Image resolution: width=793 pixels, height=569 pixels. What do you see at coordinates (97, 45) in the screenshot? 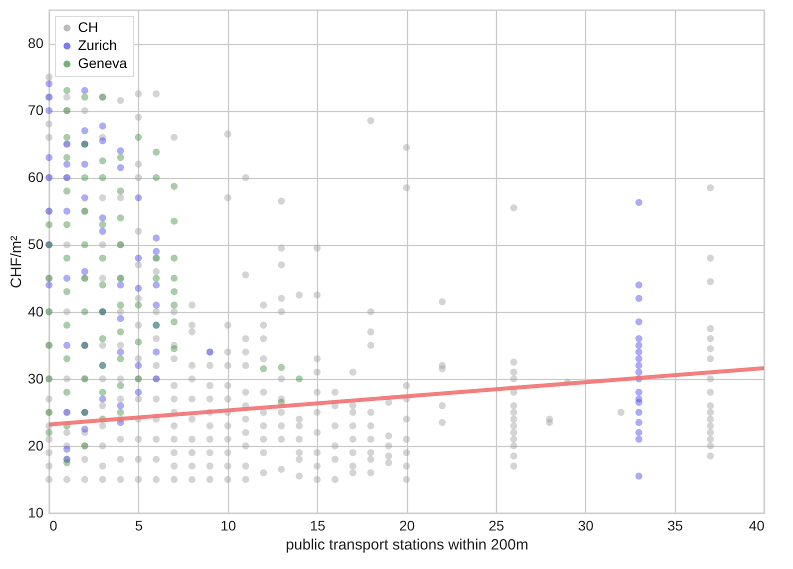
I see `legend-label: Zurich` at bounding box center [97, 45].